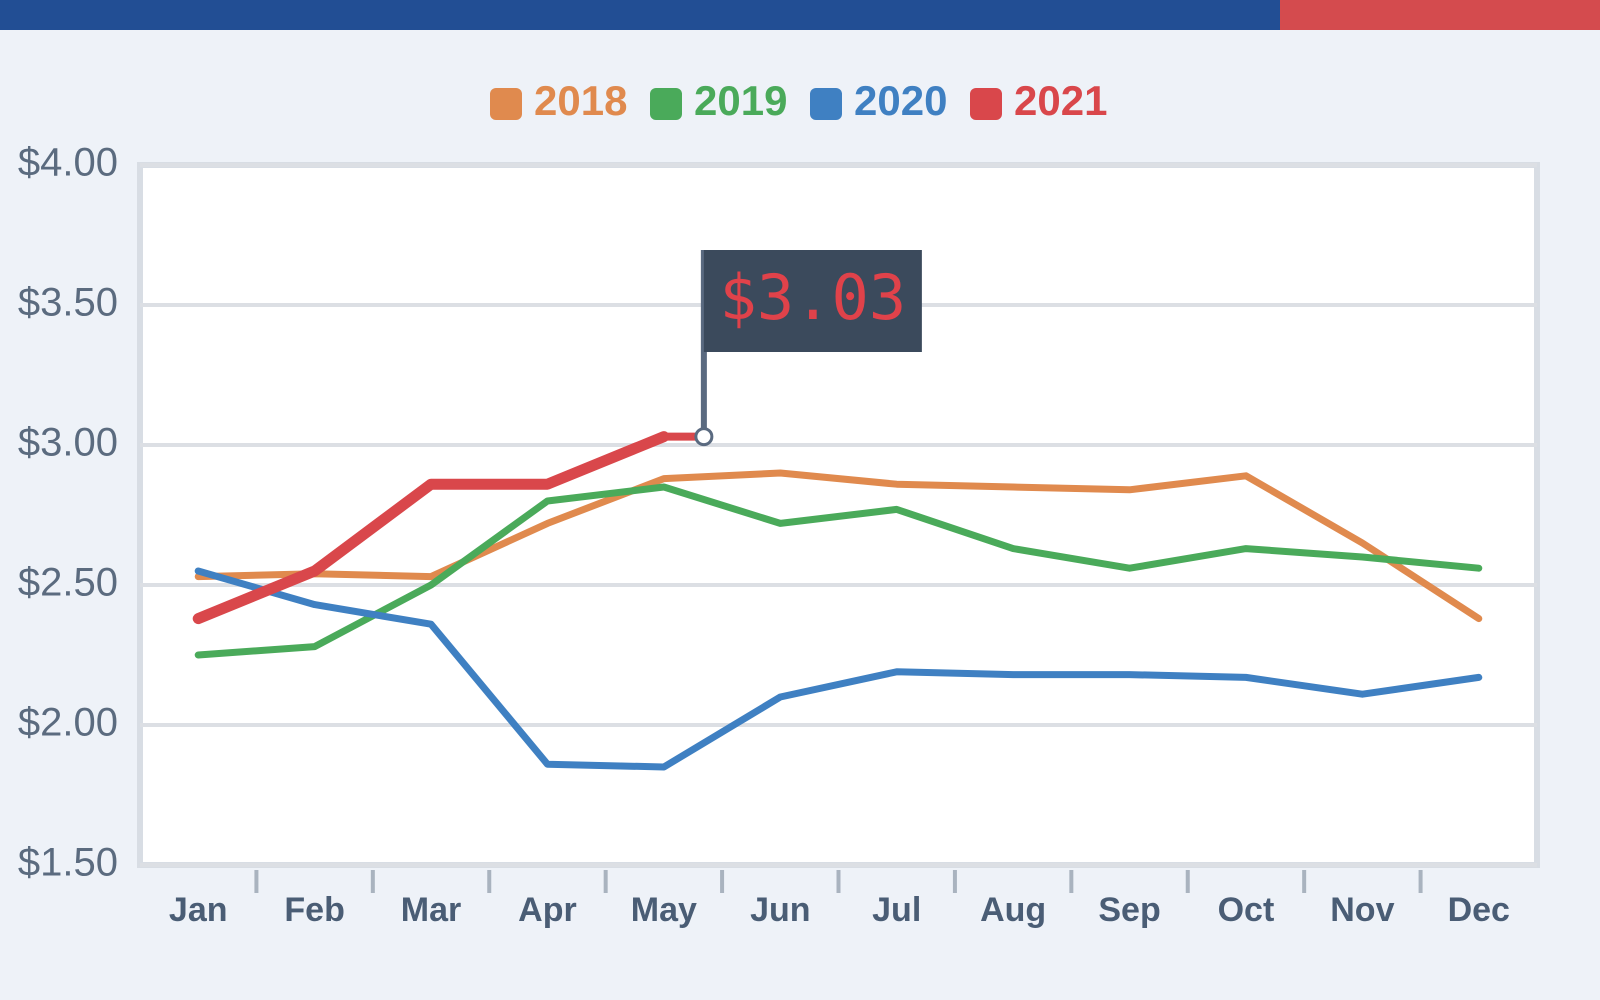 The height and width of the screenshot is (1000, 1600). What do you see at coordinates (198, 910) in the screenshot?
I see `x-tick-label: Jan` at bounding box center [198, 910].